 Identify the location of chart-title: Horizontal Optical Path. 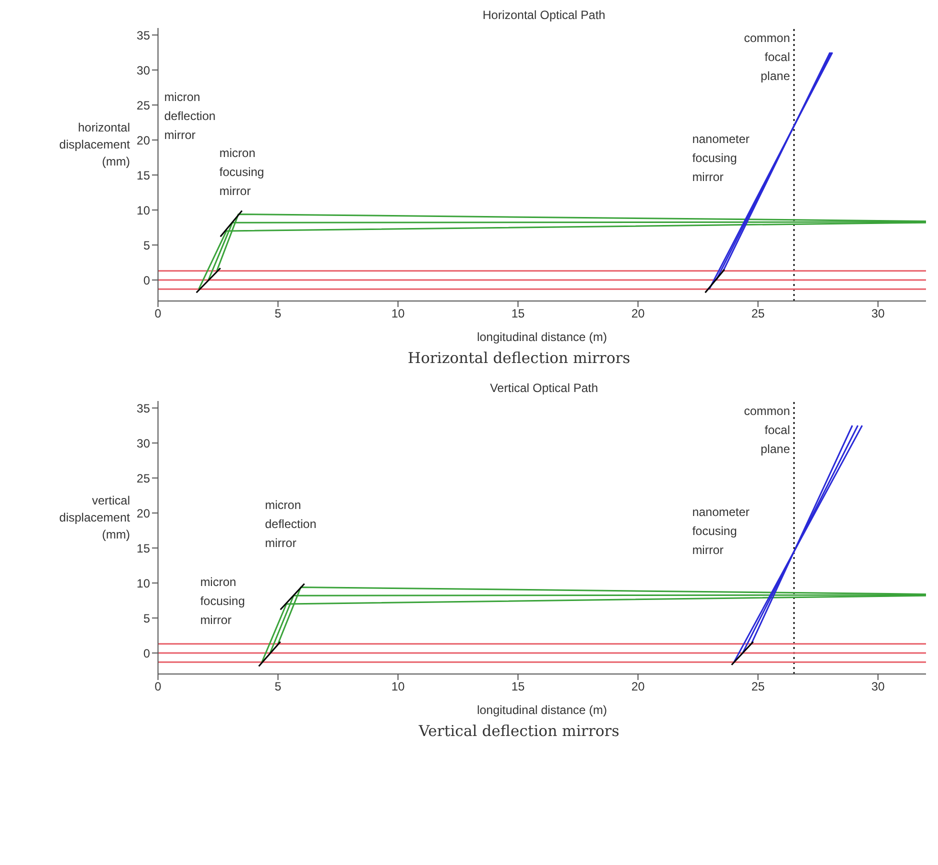
(544, 15).